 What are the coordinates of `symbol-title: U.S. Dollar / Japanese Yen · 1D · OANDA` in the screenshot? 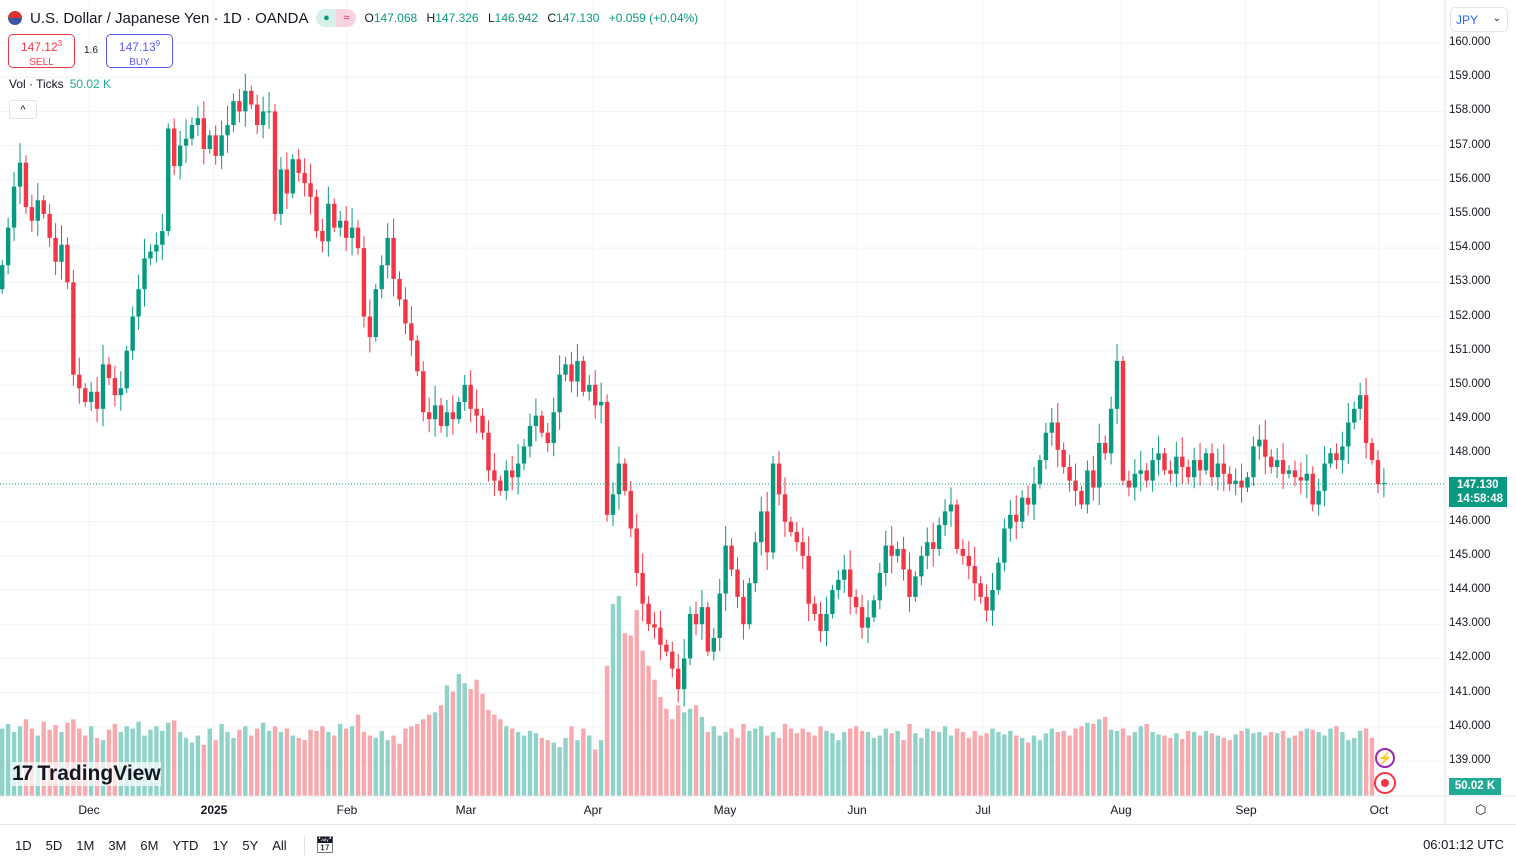 It's located at (169, 18).